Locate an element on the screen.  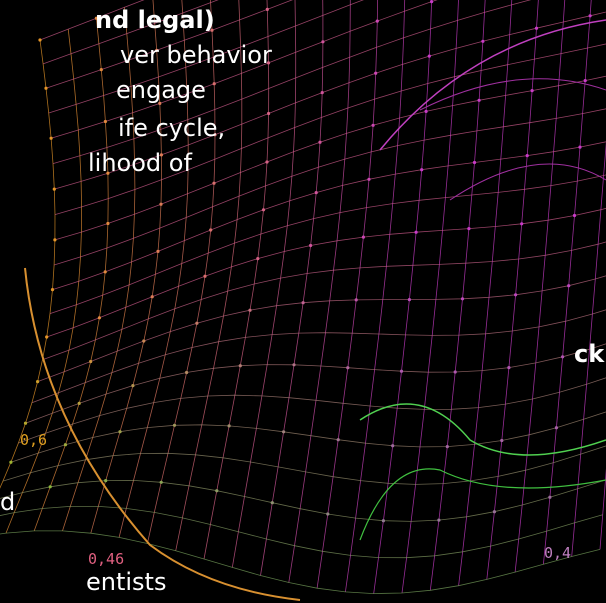
axis-label: 0,6 is located at coordinates (34, 440).